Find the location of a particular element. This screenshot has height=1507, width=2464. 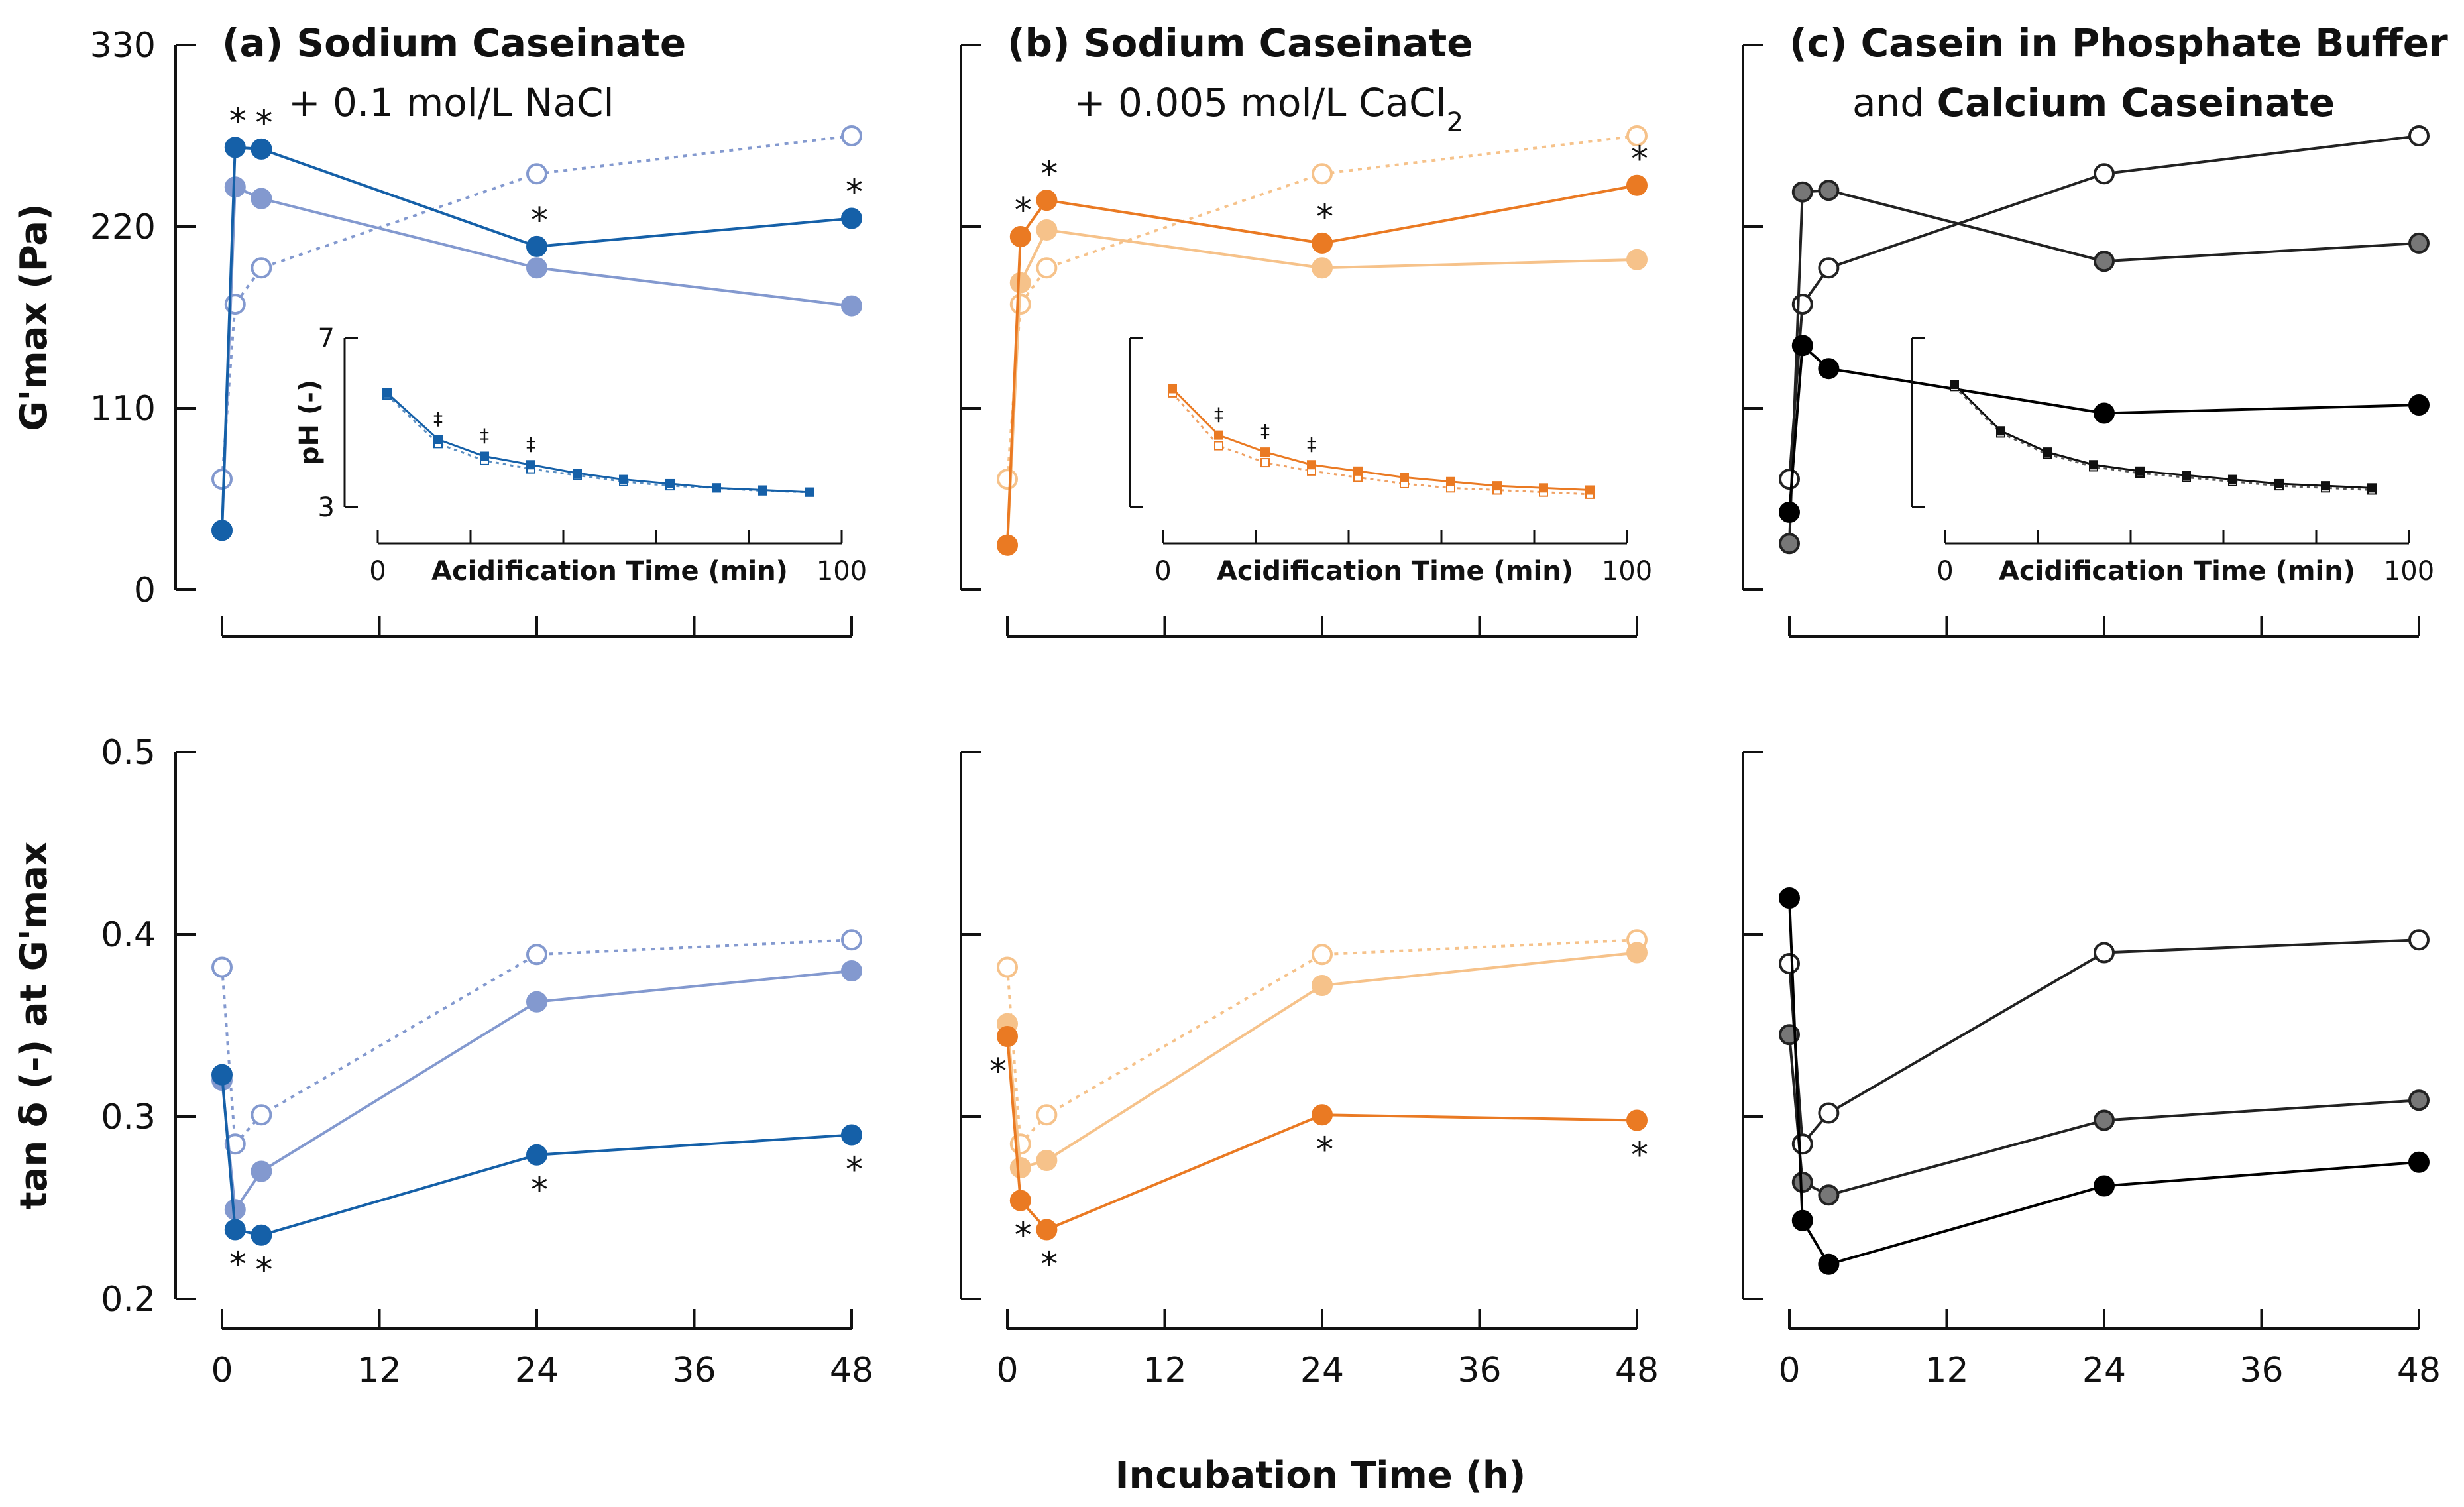

x-axis-title: Incubation Time (h) is located at coordinates (1320, 1475).